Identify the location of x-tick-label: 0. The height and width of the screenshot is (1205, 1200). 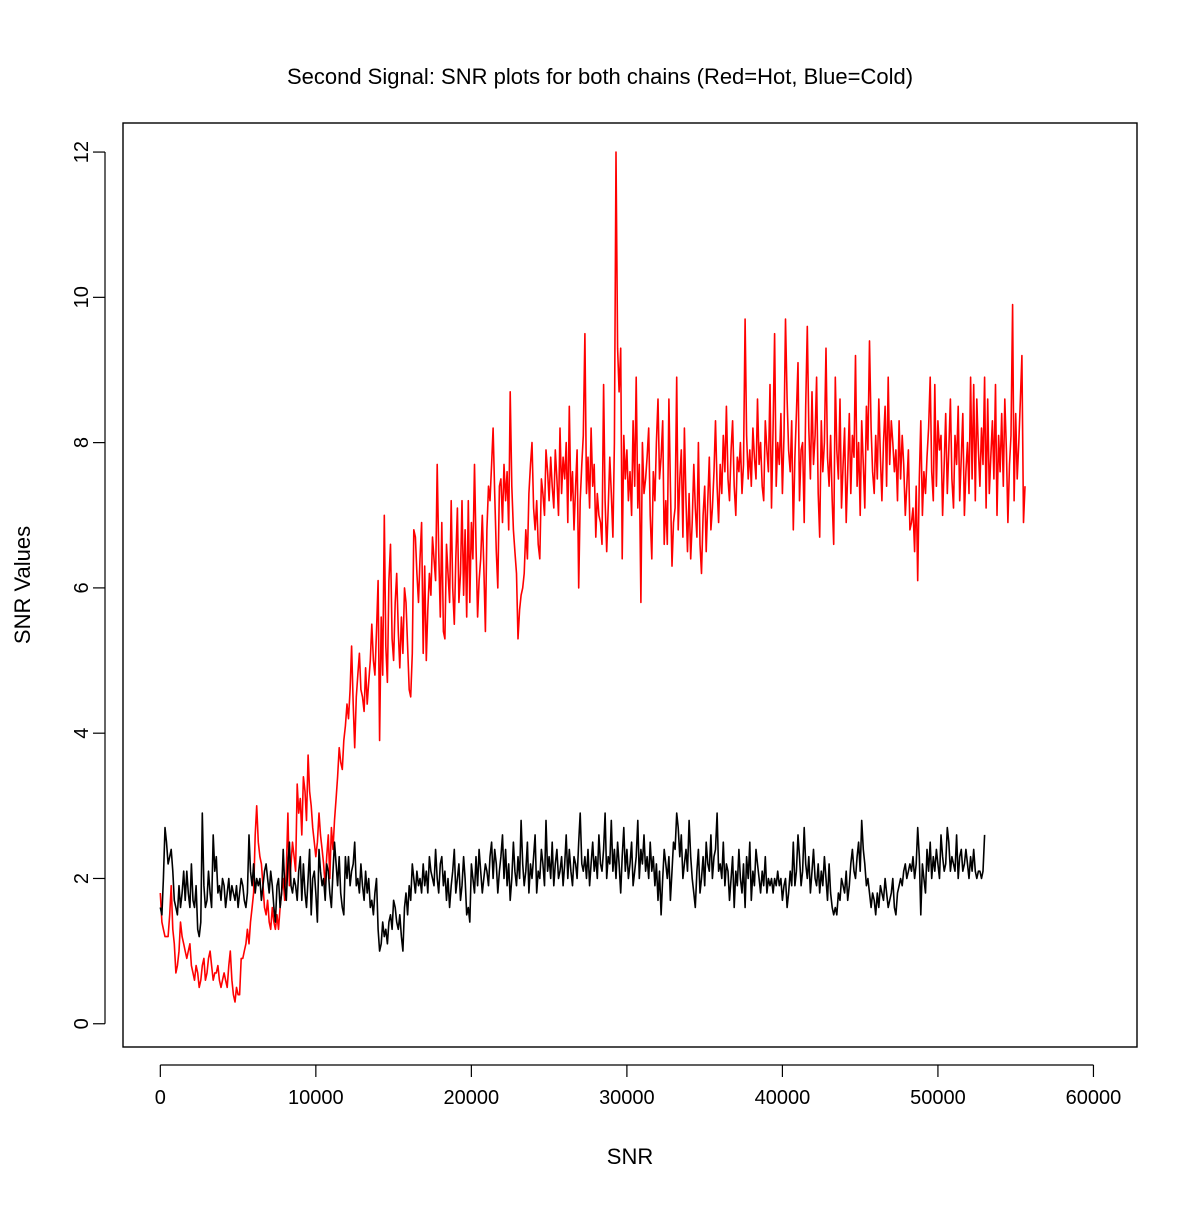
(160, 1098).